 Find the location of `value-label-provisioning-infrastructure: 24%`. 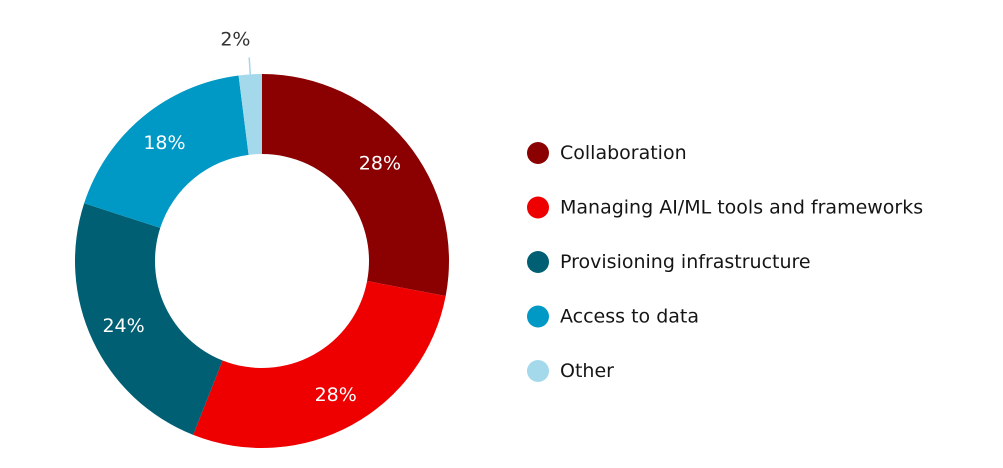

value-label-provisioning-infrastructure: 24% is located at coordinates (123, 326).